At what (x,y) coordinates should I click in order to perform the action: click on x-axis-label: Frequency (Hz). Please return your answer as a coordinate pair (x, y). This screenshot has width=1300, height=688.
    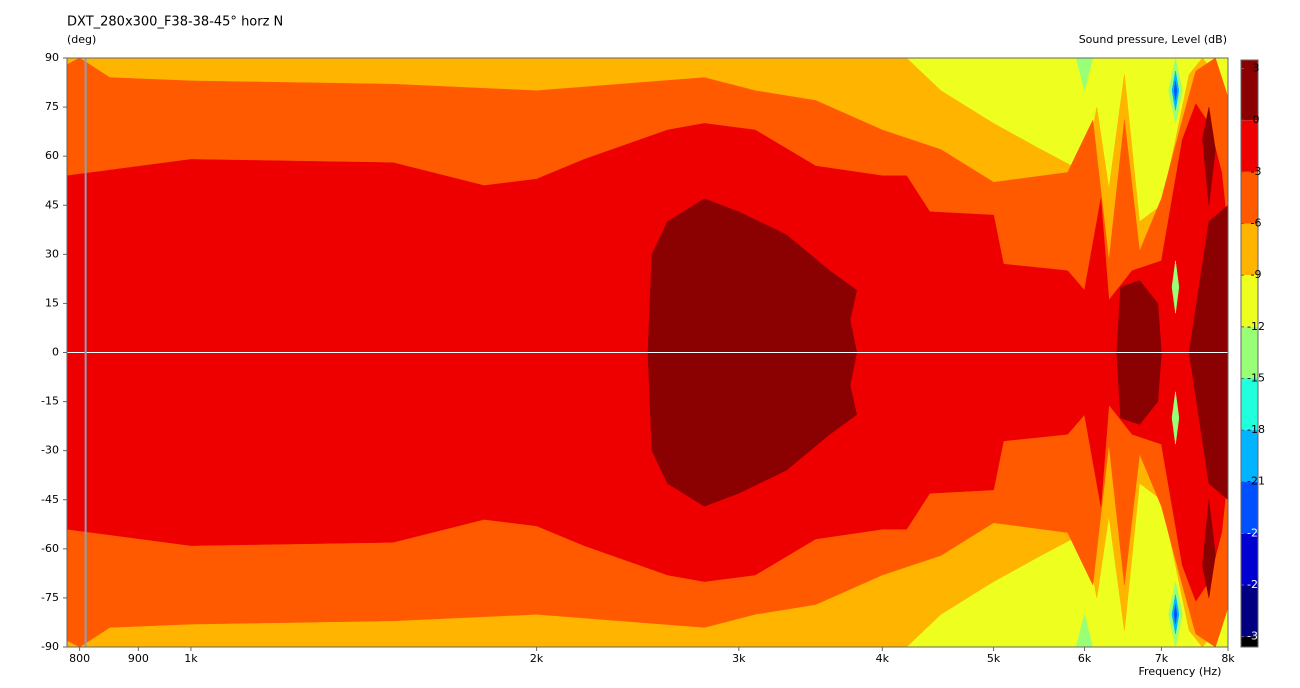
    Looking at the image, I should click on (1180, 671).